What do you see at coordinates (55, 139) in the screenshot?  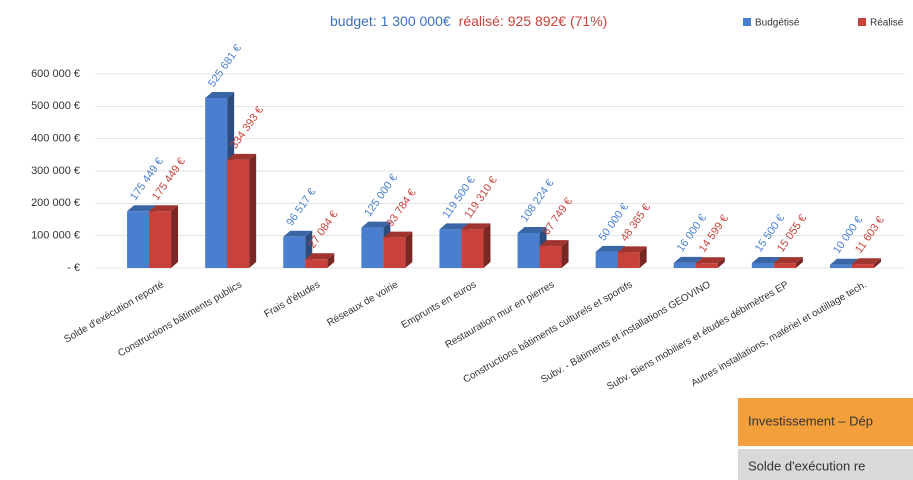 I see `y-tick-label: 400 000 €` at bounding box center [55, 139].